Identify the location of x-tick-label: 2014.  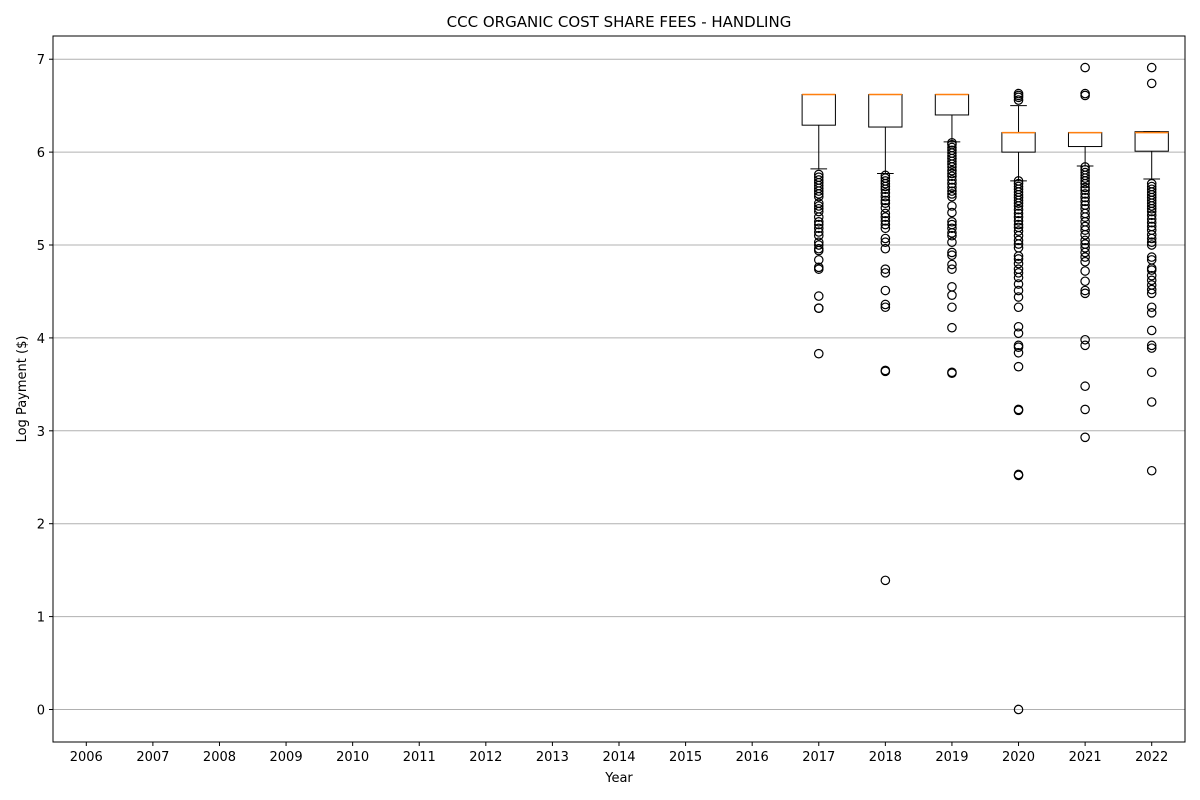
(618, 757).